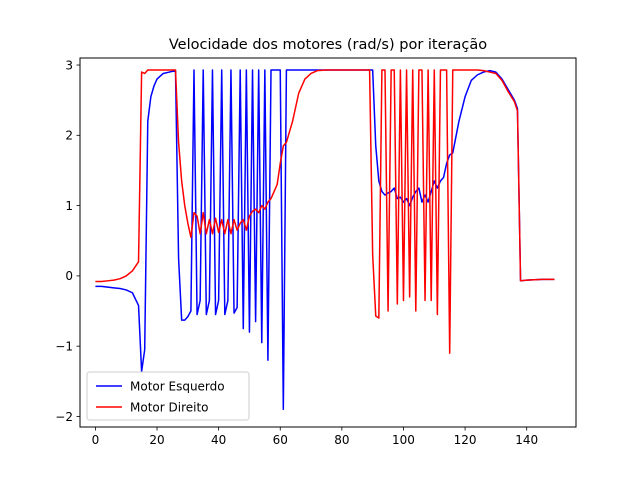 The height and width of the screenshot is (480, 640). What do you see at coordinates (69, 206) in the screenshot?
I see `y-tick-label: 1` at bounding box center [69, 206].